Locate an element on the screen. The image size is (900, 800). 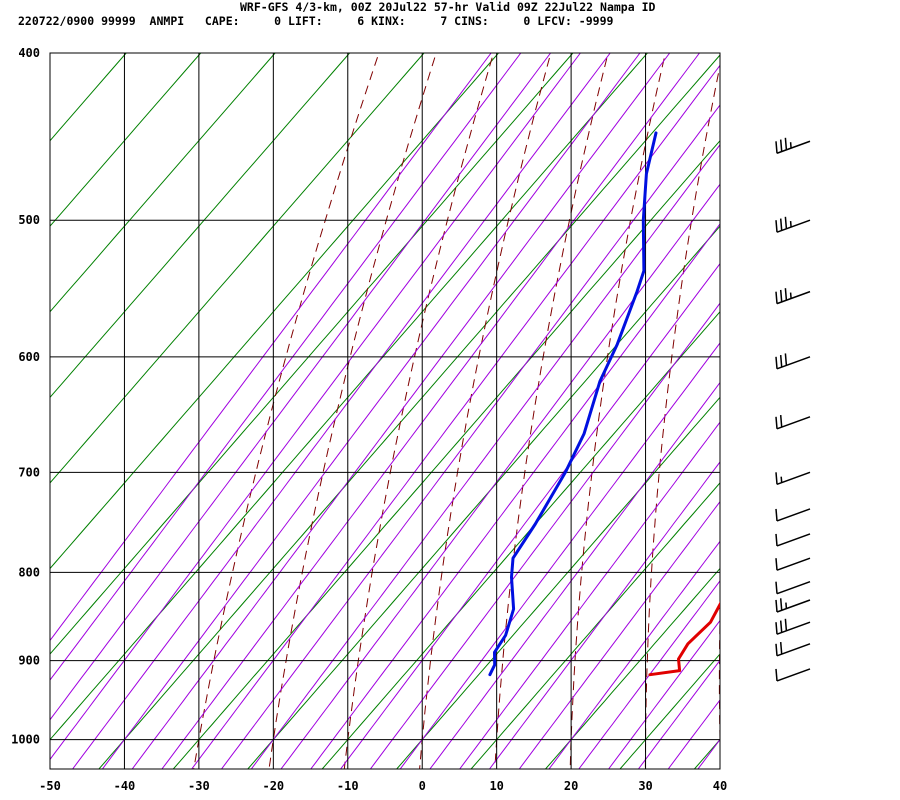
x-tick-label: -40 is located at coordinates (125, 786).